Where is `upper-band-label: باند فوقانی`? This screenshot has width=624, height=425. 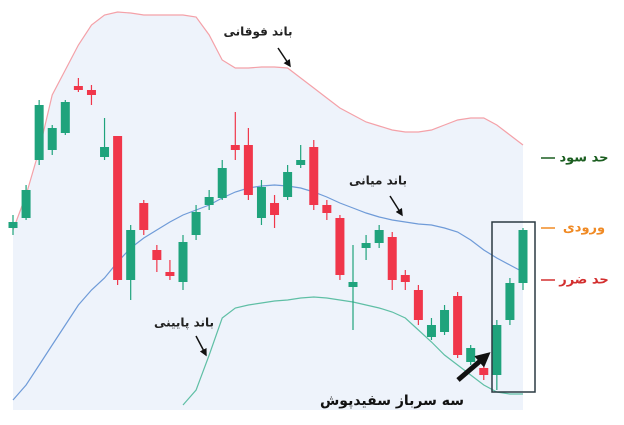 upper-band-label: باند فوقانی is located at coordinates (257, 32).